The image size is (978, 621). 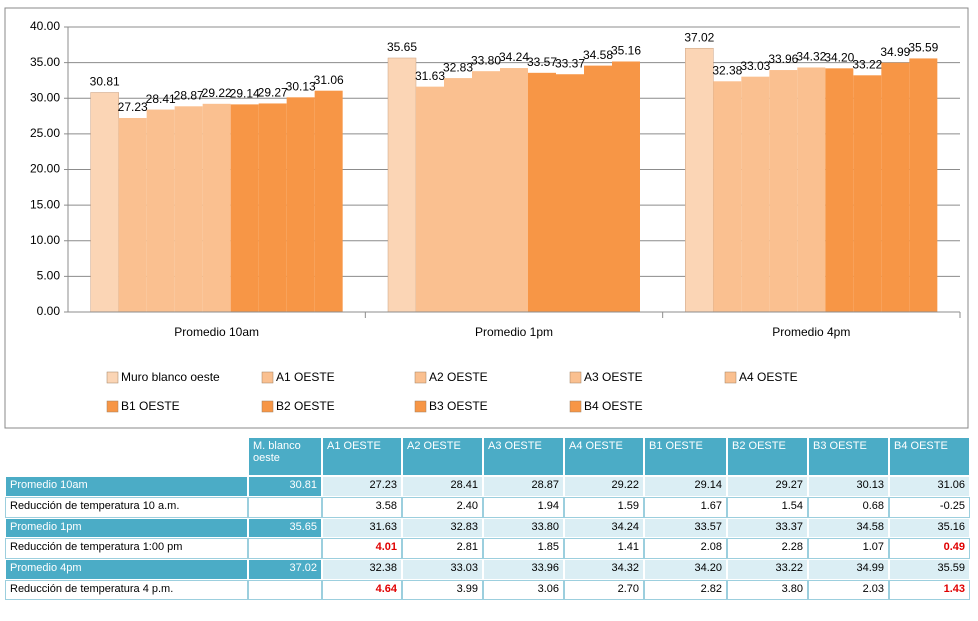 I want to click on table-cell: 1.67, so click(x=685, y=507).